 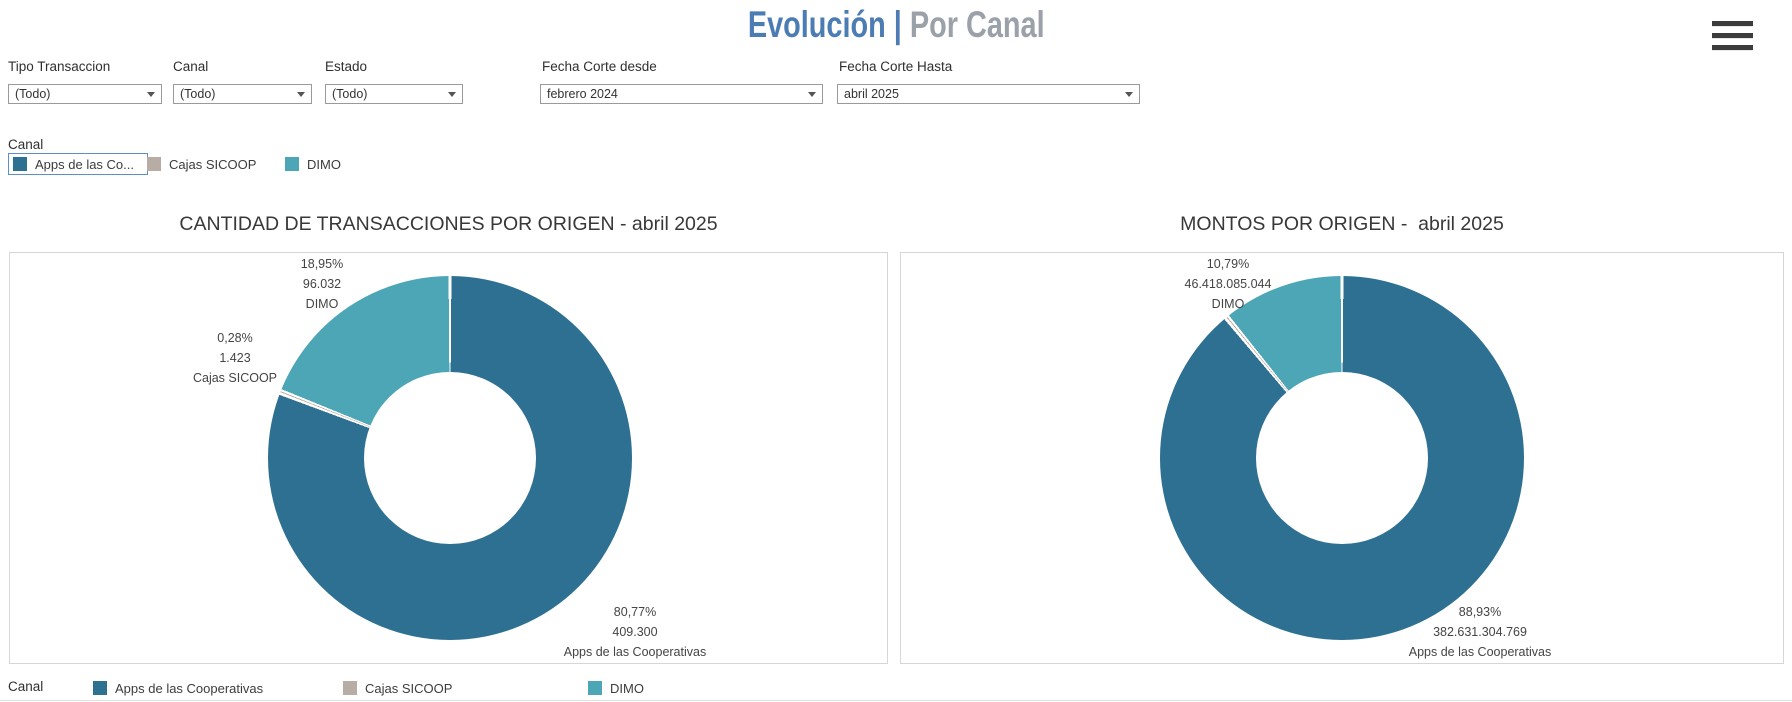 I want to click on slice-value: 382.631.304.769, so click(x=1480, y=632).